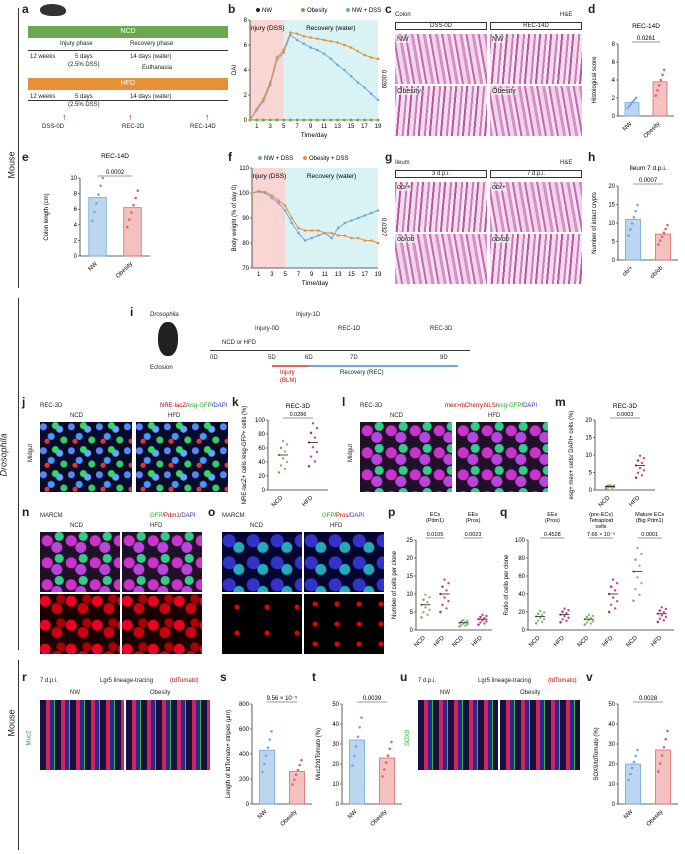  What do you see at coordinates (203, 127) in the screenshot?
I see `a-timepoint-3: REC-14D` at bounding box center [203, 127].